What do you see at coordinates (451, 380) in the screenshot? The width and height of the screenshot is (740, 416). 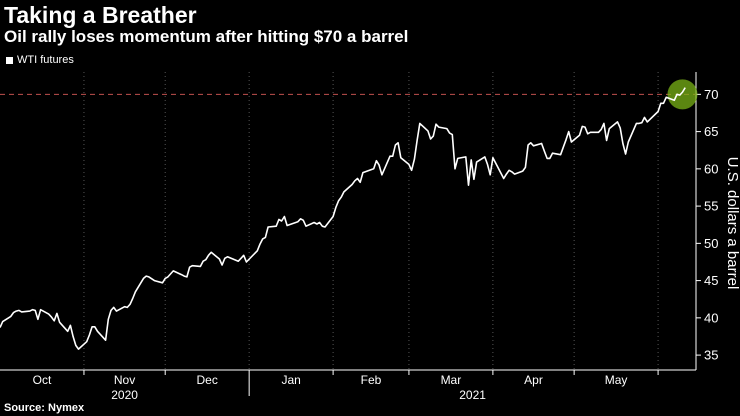 I see `x-tick-label: Mar` at bounding box center [451, 380].